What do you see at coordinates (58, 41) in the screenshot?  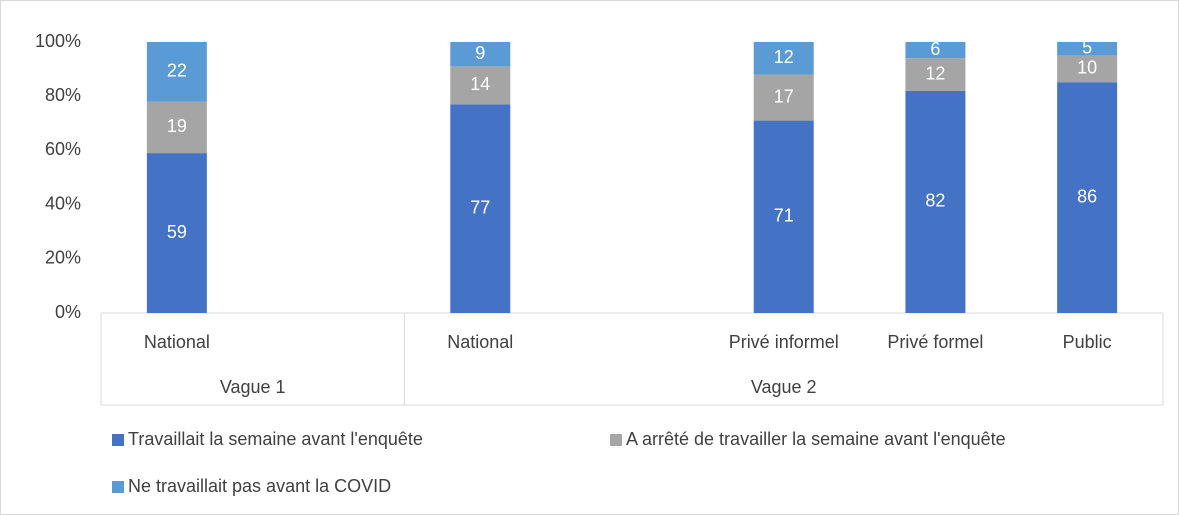 I see `y-tick-label: 100%` at bounding box center [58, 41].